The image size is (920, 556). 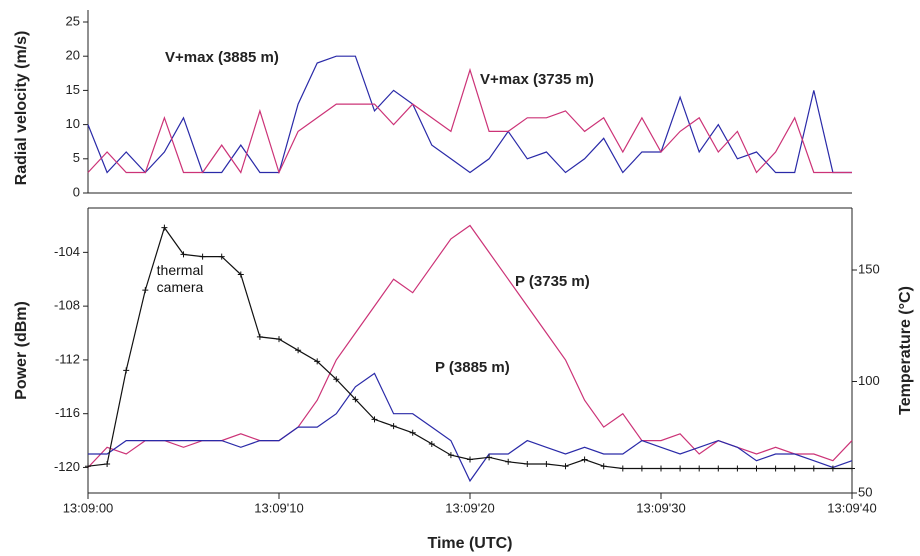 I want to click on x-tick-label: 13:09:00, so click(x=88, y=507).